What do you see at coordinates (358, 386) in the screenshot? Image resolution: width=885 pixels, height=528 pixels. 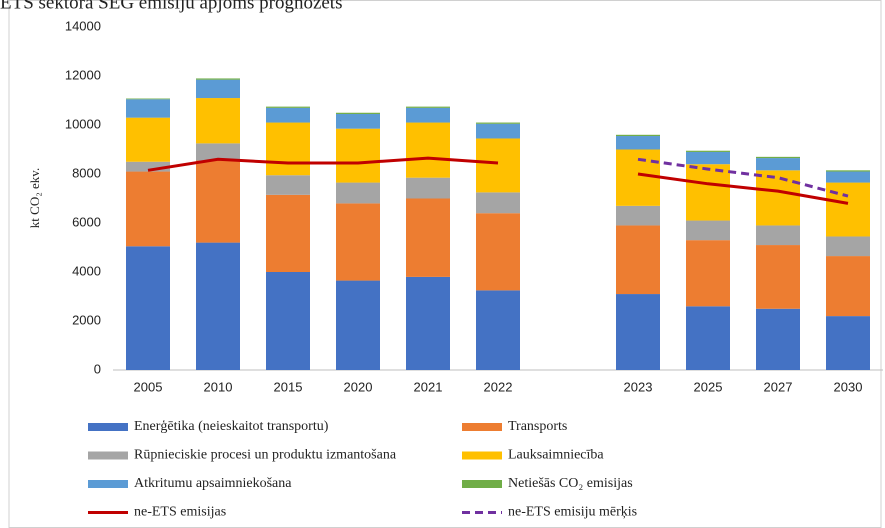 I see `x-tick-label: 2020` at bounding box center [358, 386].